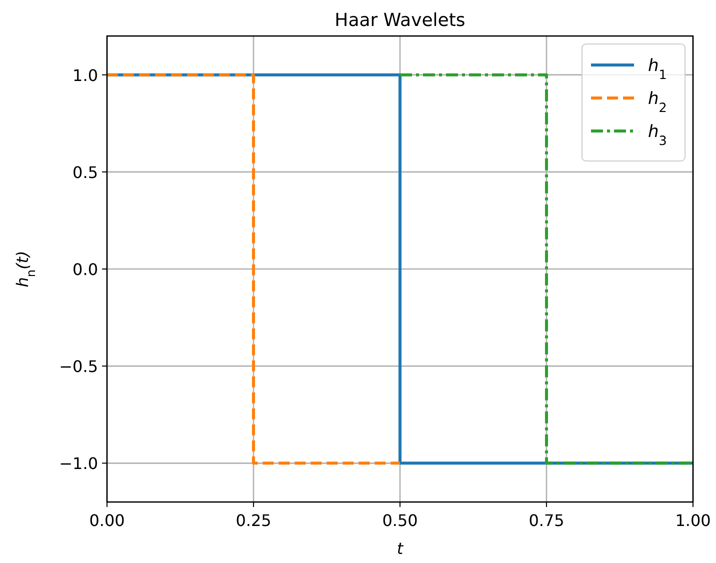  What do you see at coordinates (657, 135) in the screenshot?
I see `legend-label: h$_{3}$` at bounding box center [657, 135].